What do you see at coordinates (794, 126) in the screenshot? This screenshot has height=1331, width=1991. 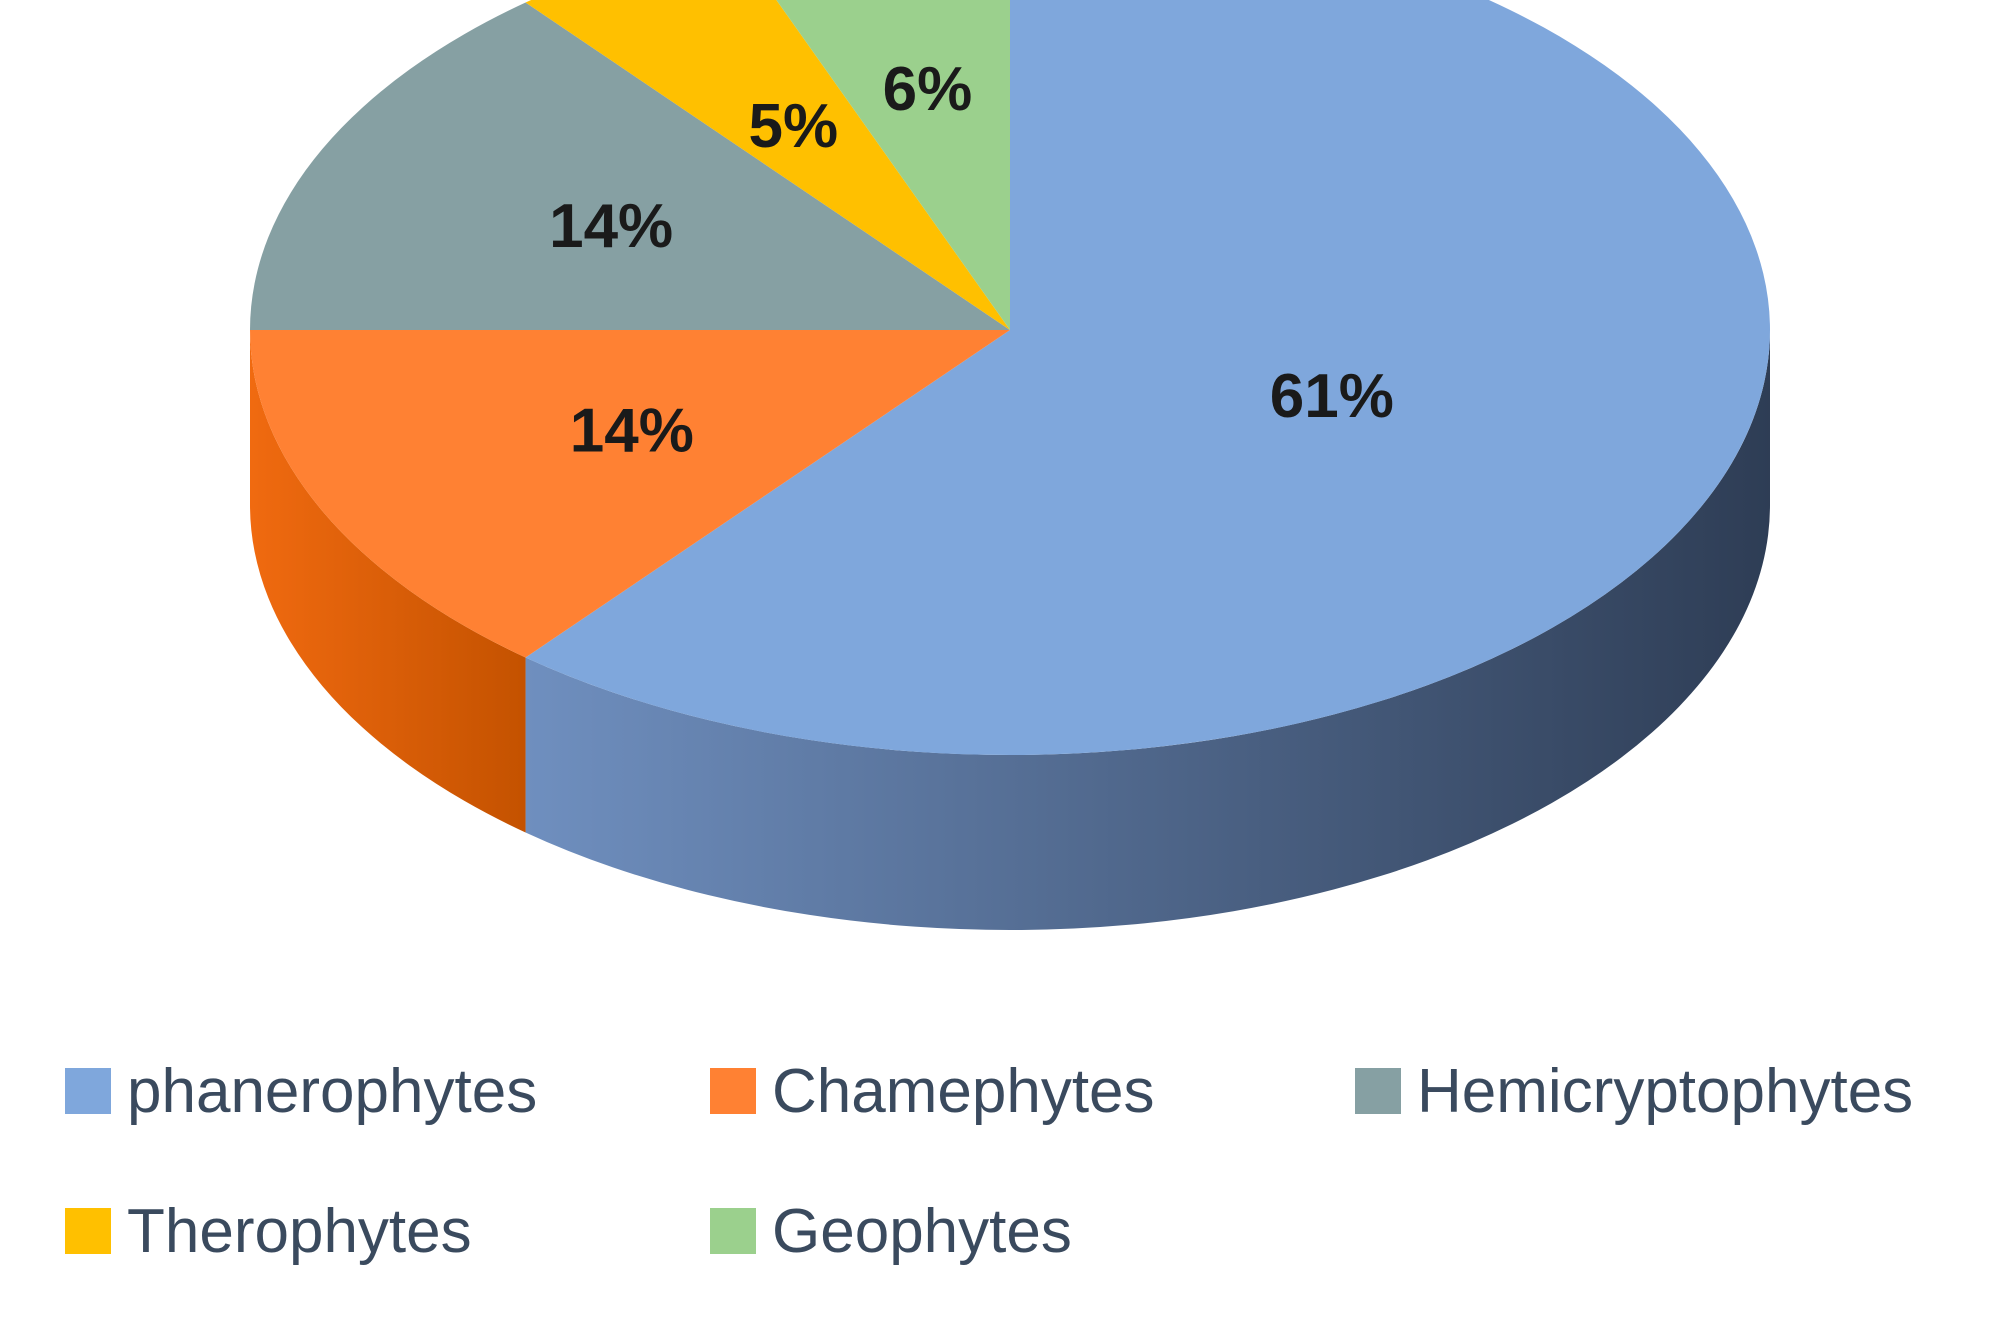 I see `data-label-therophytes: 5%` at bounding box center [794, 126].